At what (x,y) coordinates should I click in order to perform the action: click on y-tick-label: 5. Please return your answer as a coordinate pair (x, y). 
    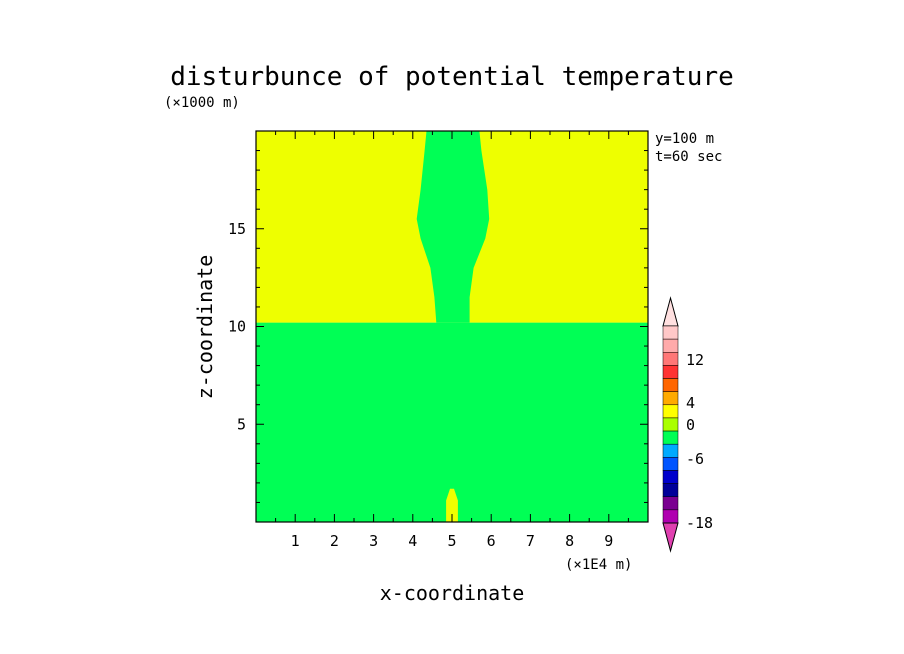
    Looking at the image, I should click on (241, 424).